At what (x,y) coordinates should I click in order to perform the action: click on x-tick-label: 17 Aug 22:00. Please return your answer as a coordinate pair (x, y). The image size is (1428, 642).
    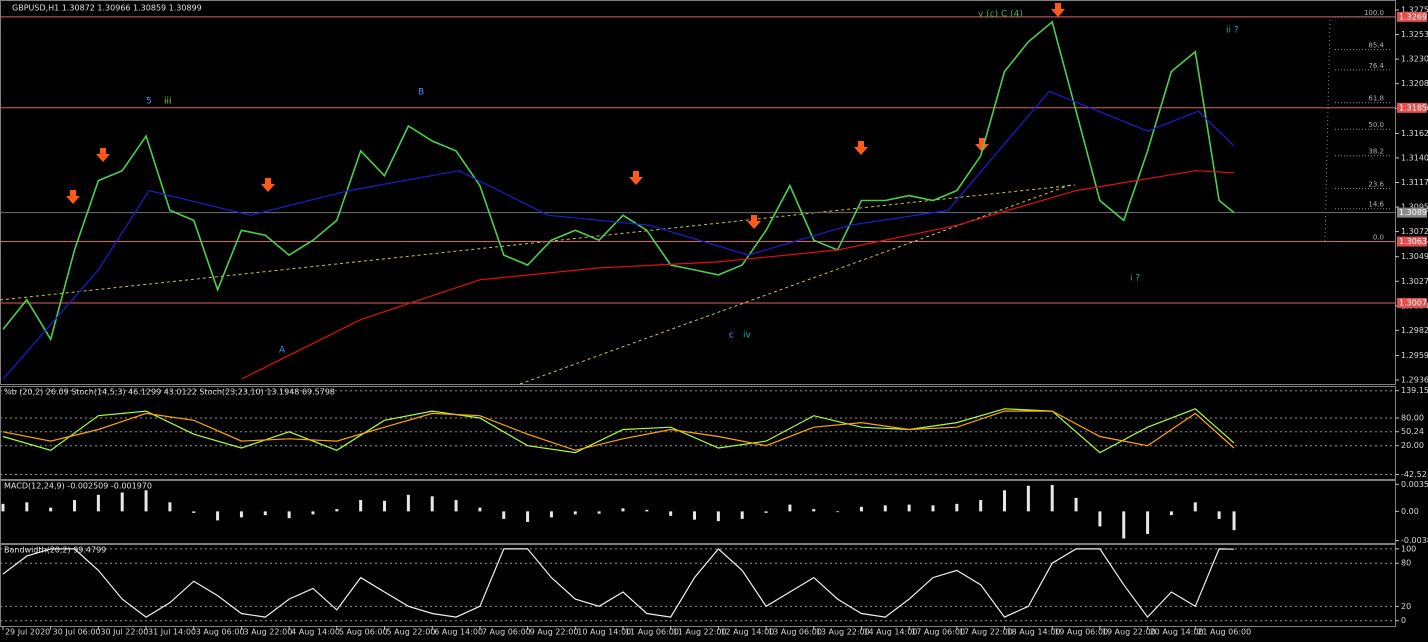
    Looking at the image, I should click on (986, 632).